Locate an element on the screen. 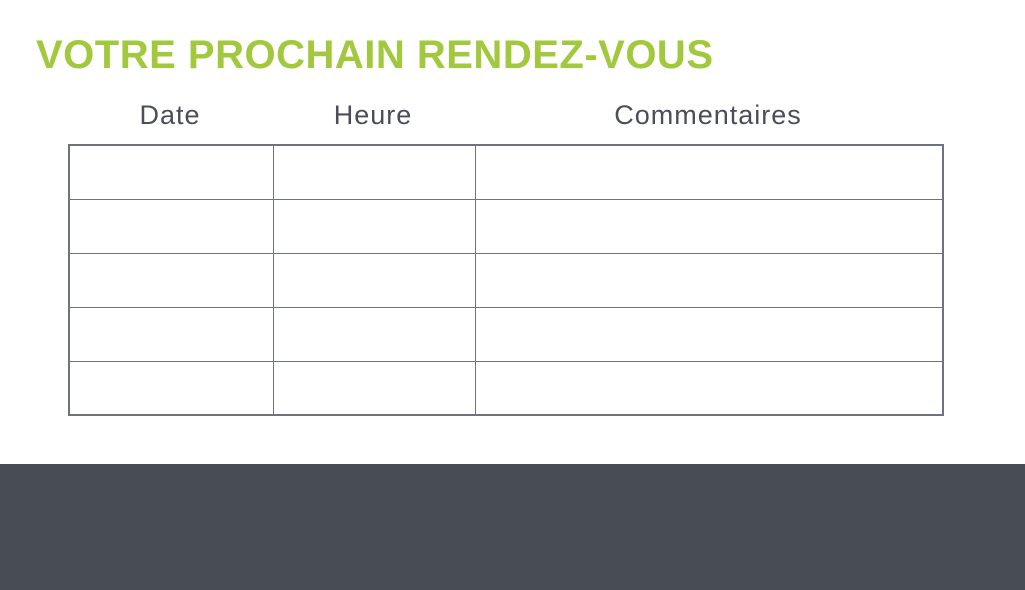 This screenshot has height=590, width=1025. column-header-commentaires: Commentaires is located at coordinates (708, 115).